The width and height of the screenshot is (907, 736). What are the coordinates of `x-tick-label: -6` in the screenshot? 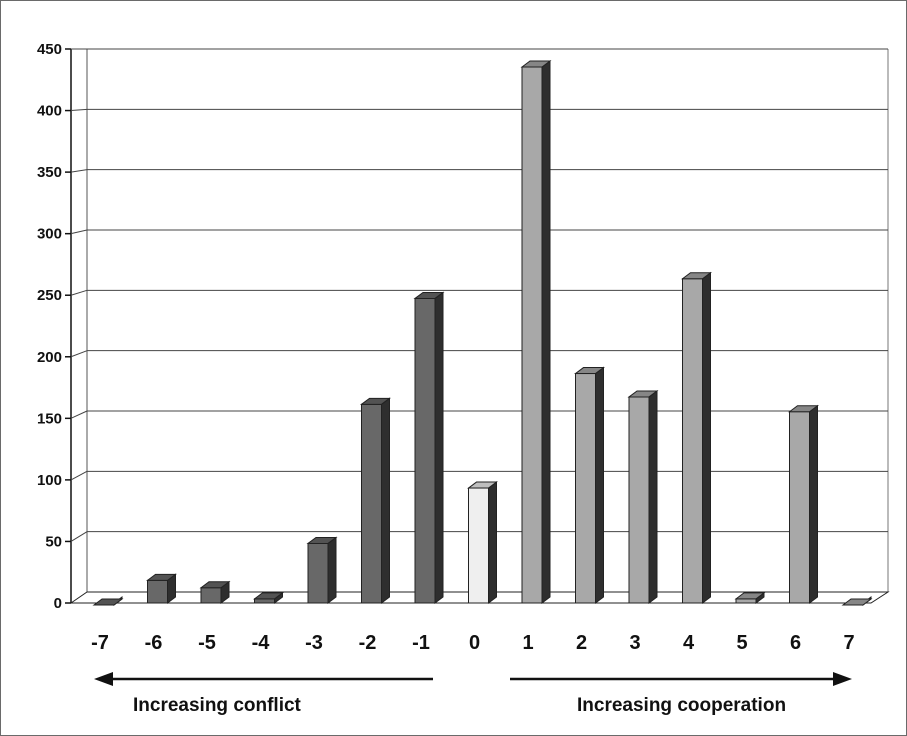 It's located at (154, 643).